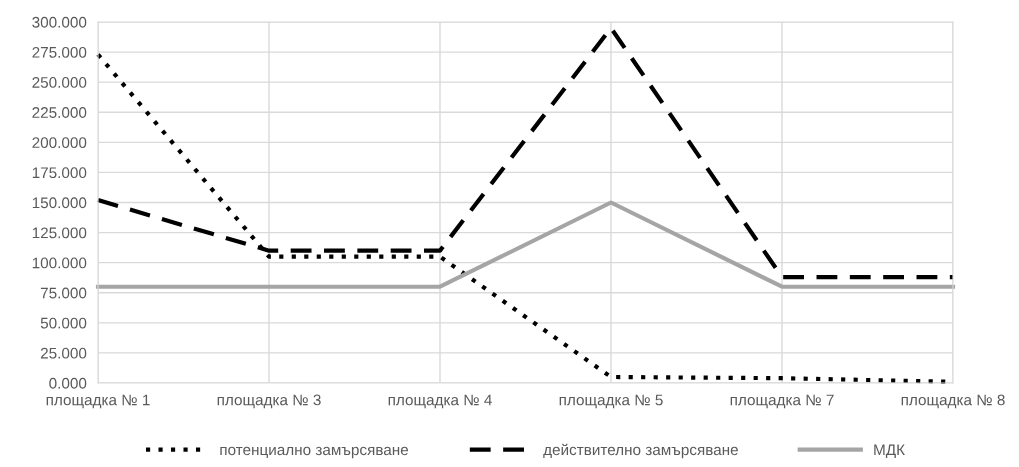 This screenshot has height=467, width=1019. What do you see at coordinates (59, 233) in the screenshot?
I see `y-tick-label: 125.000` at bounding box center [59, 233].